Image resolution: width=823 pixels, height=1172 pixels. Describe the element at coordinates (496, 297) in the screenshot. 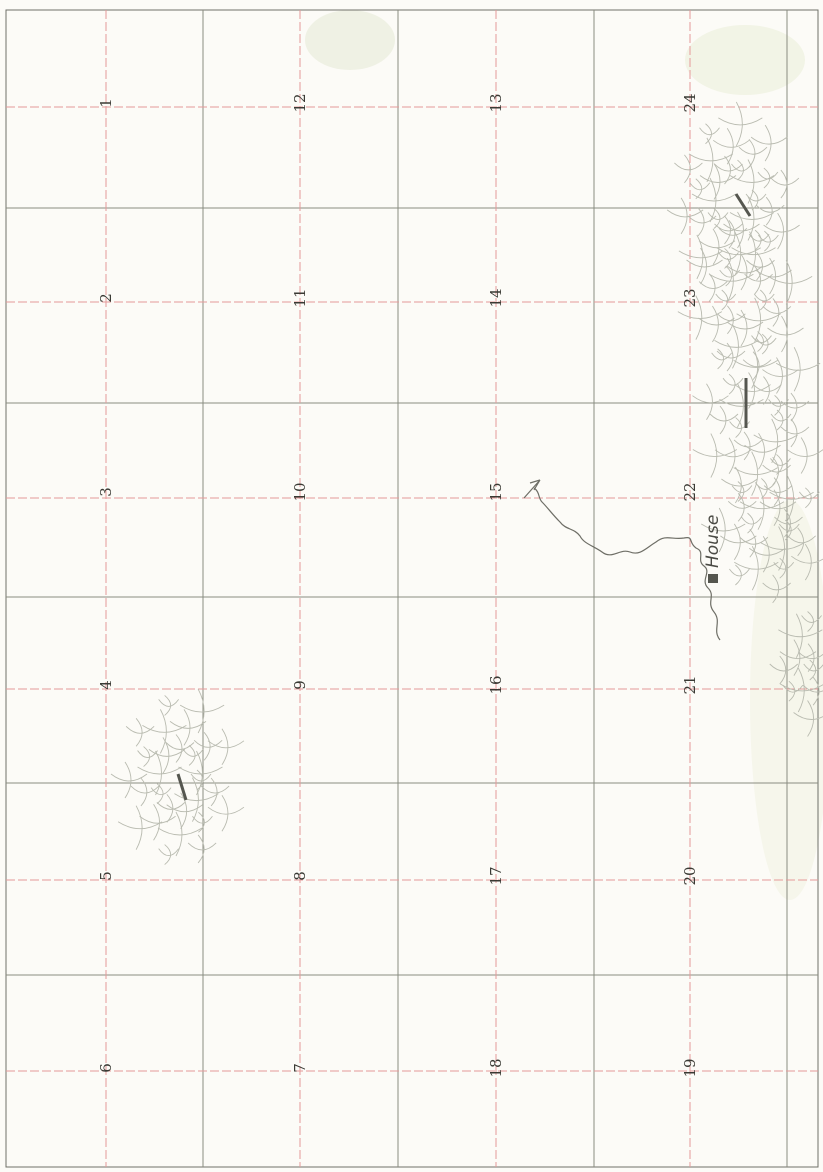

I see `section-number-14: 14` at that location.